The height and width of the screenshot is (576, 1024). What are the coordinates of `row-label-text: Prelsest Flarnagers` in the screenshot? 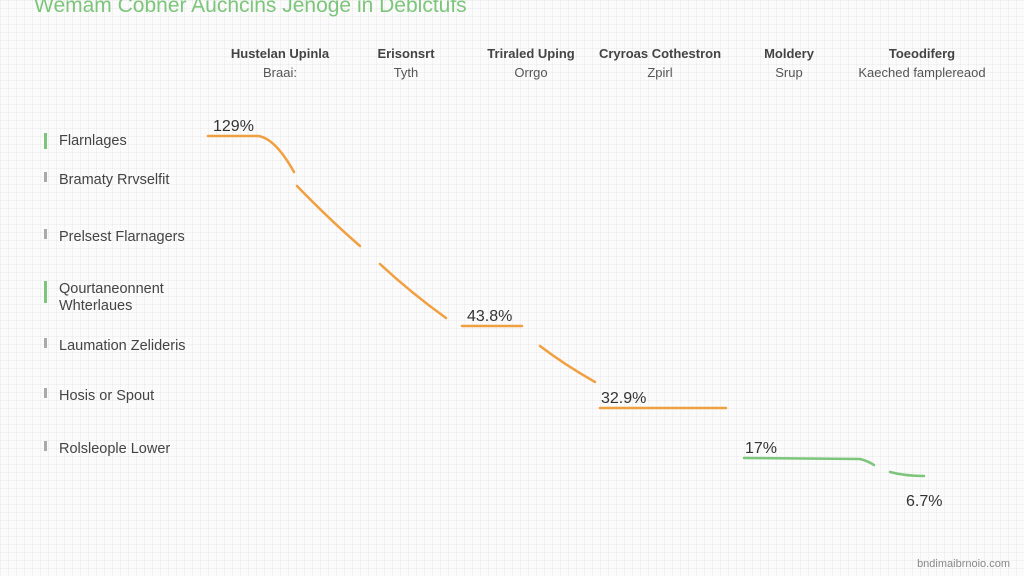 It's located at (122, 237).